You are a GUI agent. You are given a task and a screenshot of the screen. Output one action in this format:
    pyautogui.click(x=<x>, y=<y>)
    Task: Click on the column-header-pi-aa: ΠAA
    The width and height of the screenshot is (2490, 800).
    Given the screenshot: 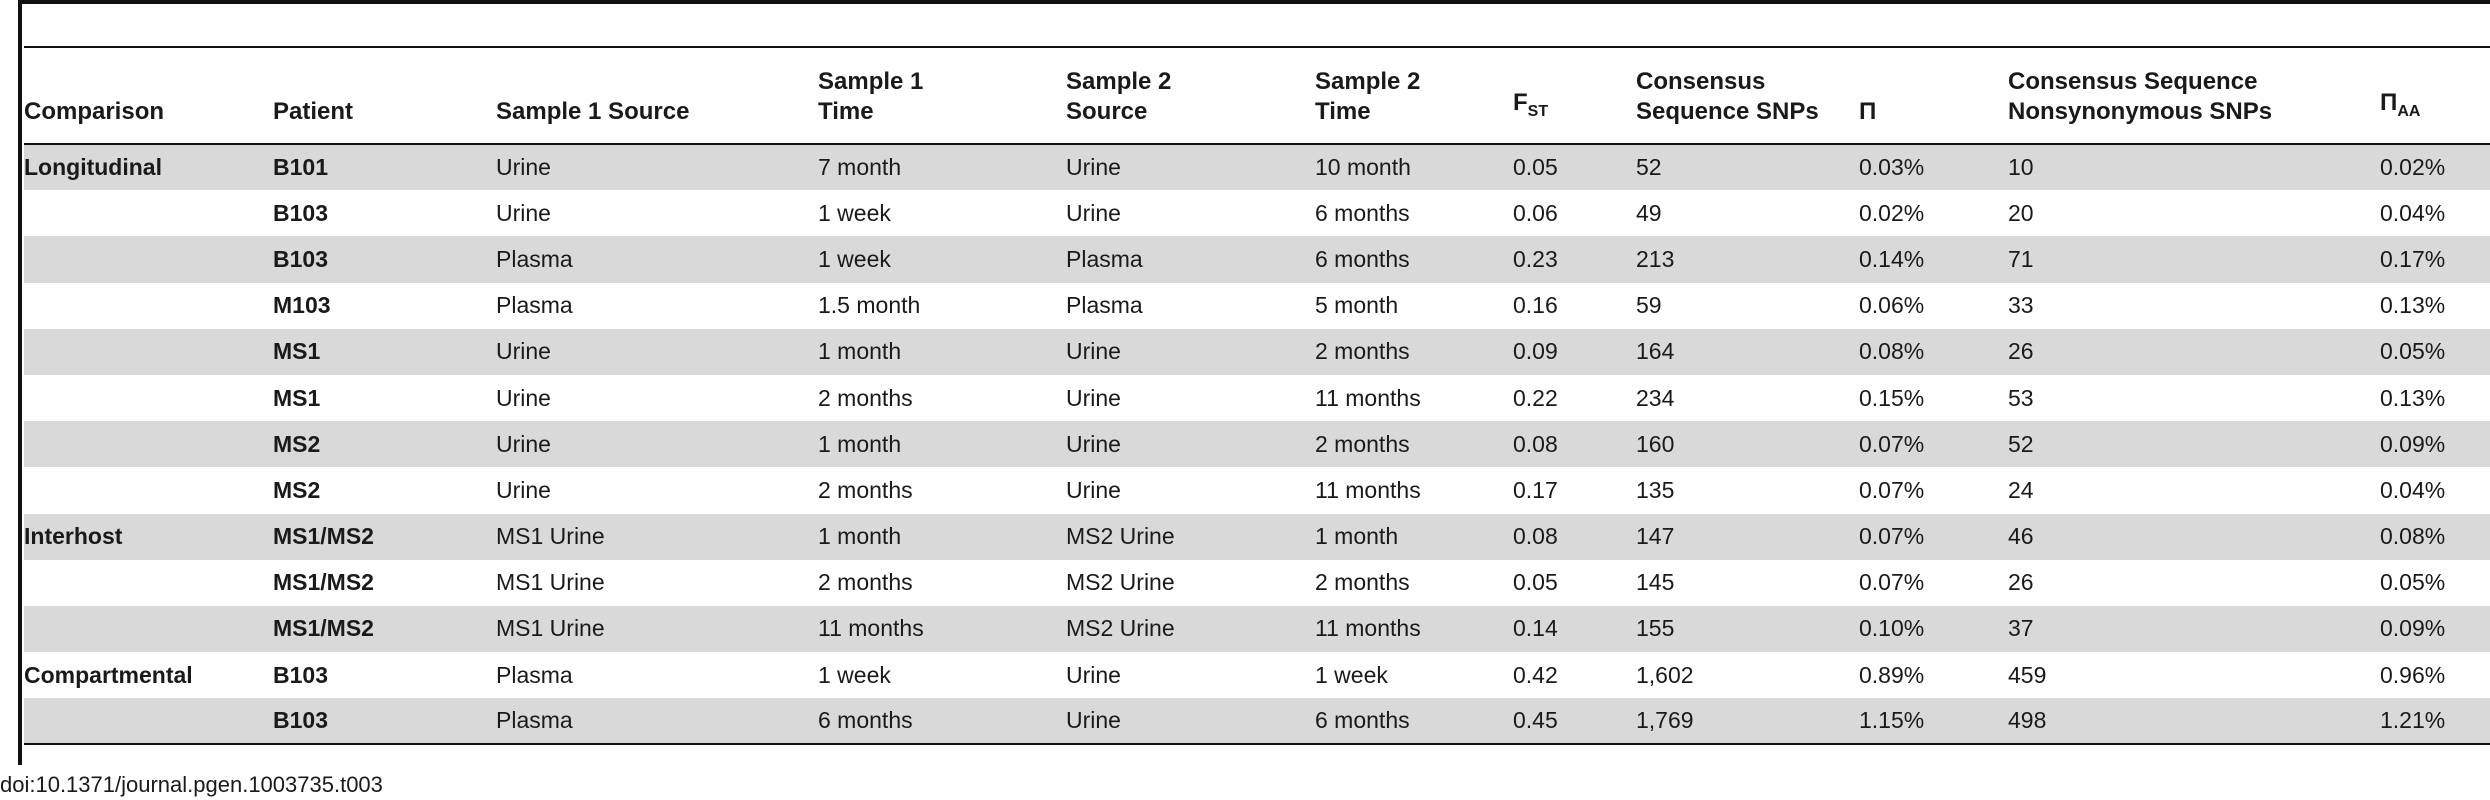 What is the action you would take?
    pyautogui.click(x=2435, y=95)
    